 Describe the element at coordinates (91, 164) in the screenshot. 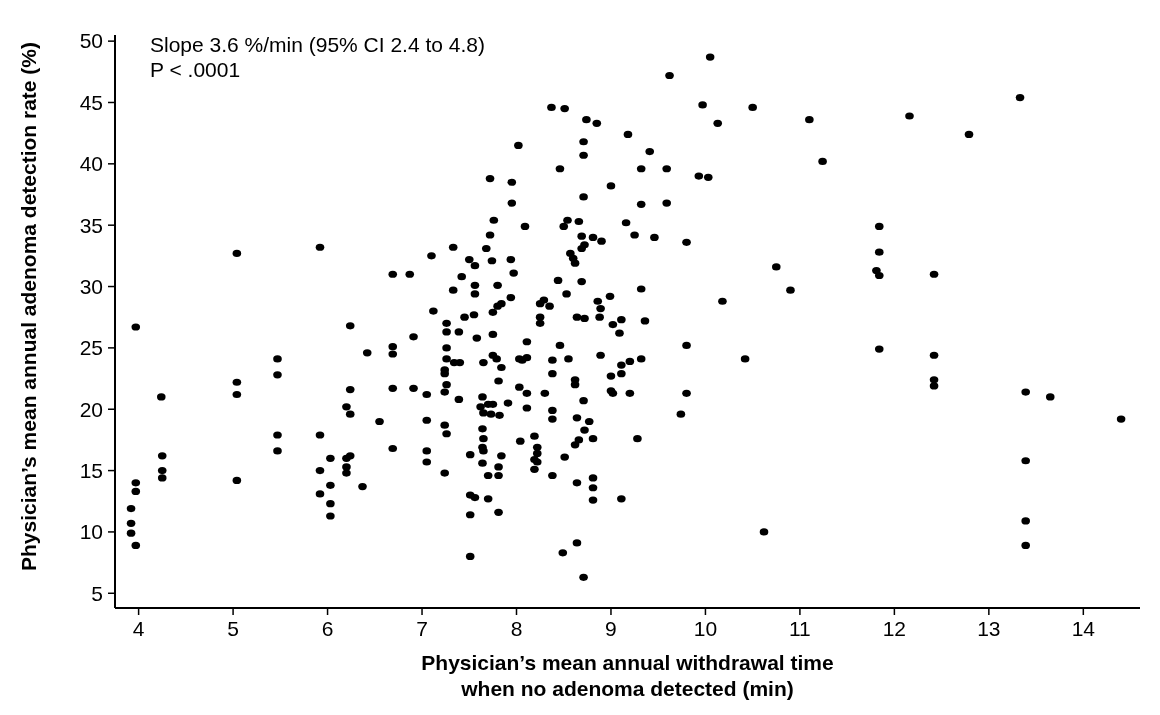

I see `y-tick-label: 40` at that location.